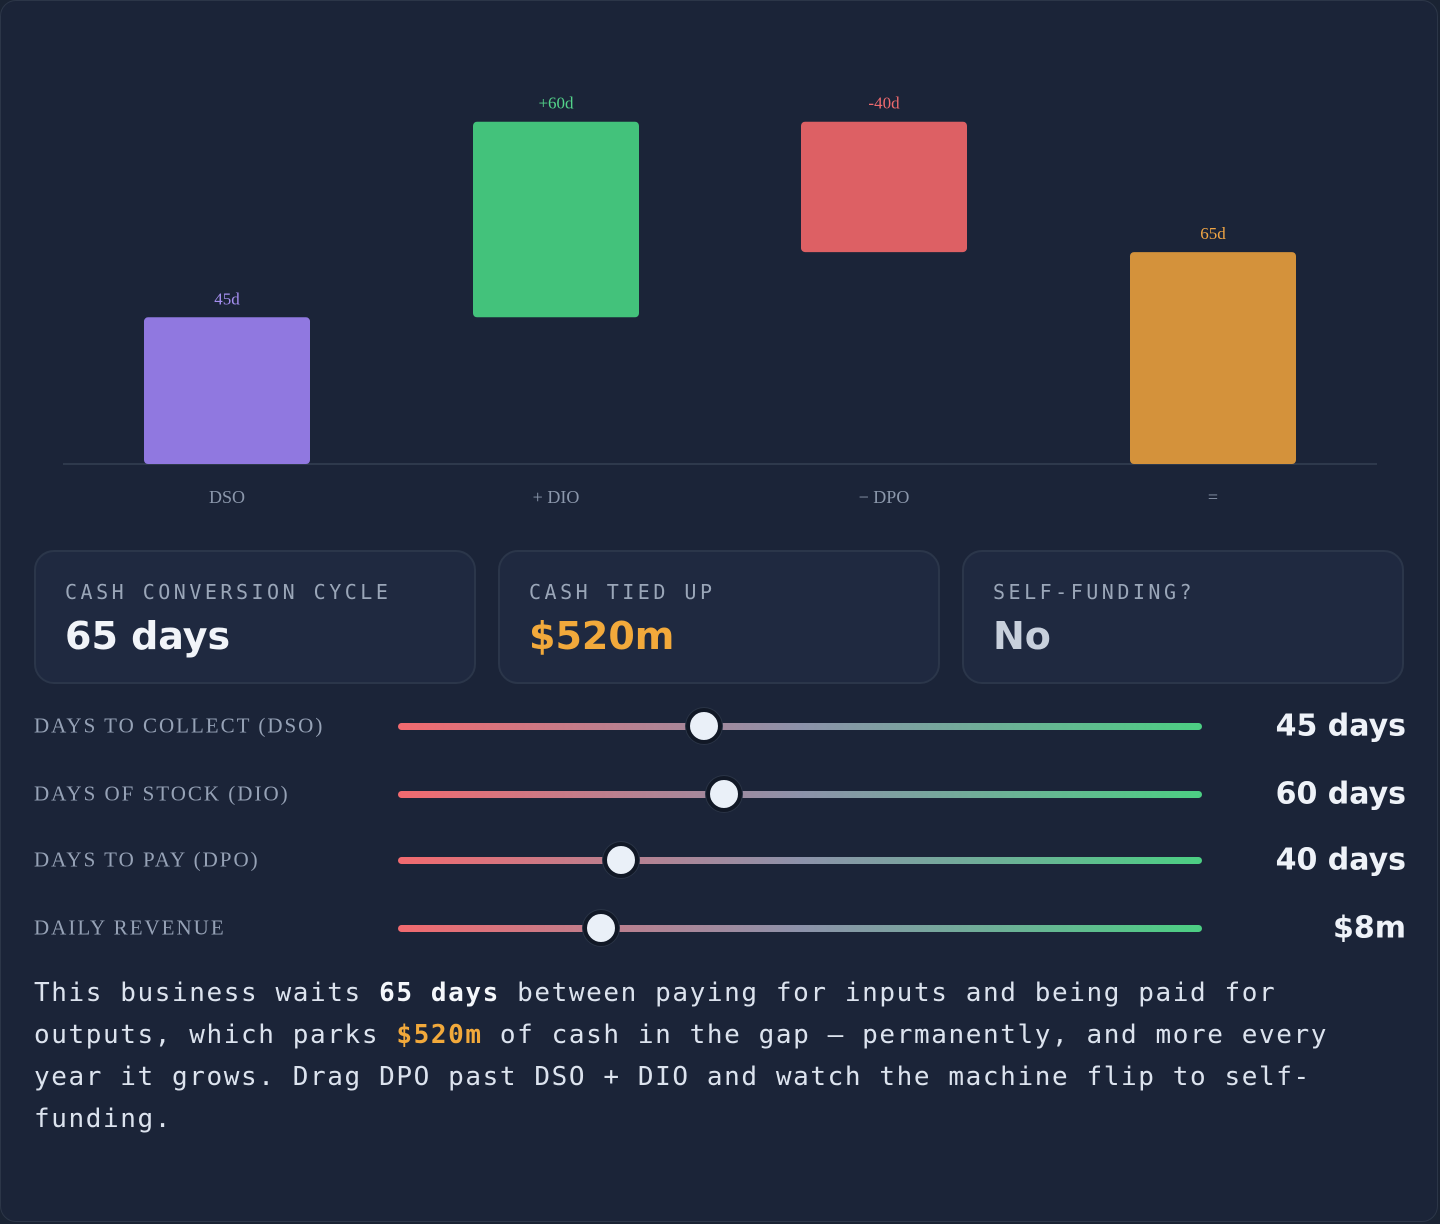 The image size is (1440, 1224). I want to click on card-value: $520m, so click(602, 636).